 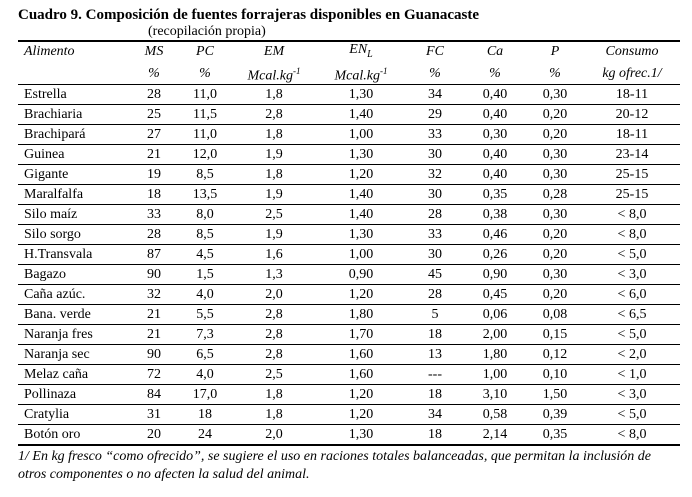 I want to click on cell-consumo: < 5,0, so click(x=632, y=255).